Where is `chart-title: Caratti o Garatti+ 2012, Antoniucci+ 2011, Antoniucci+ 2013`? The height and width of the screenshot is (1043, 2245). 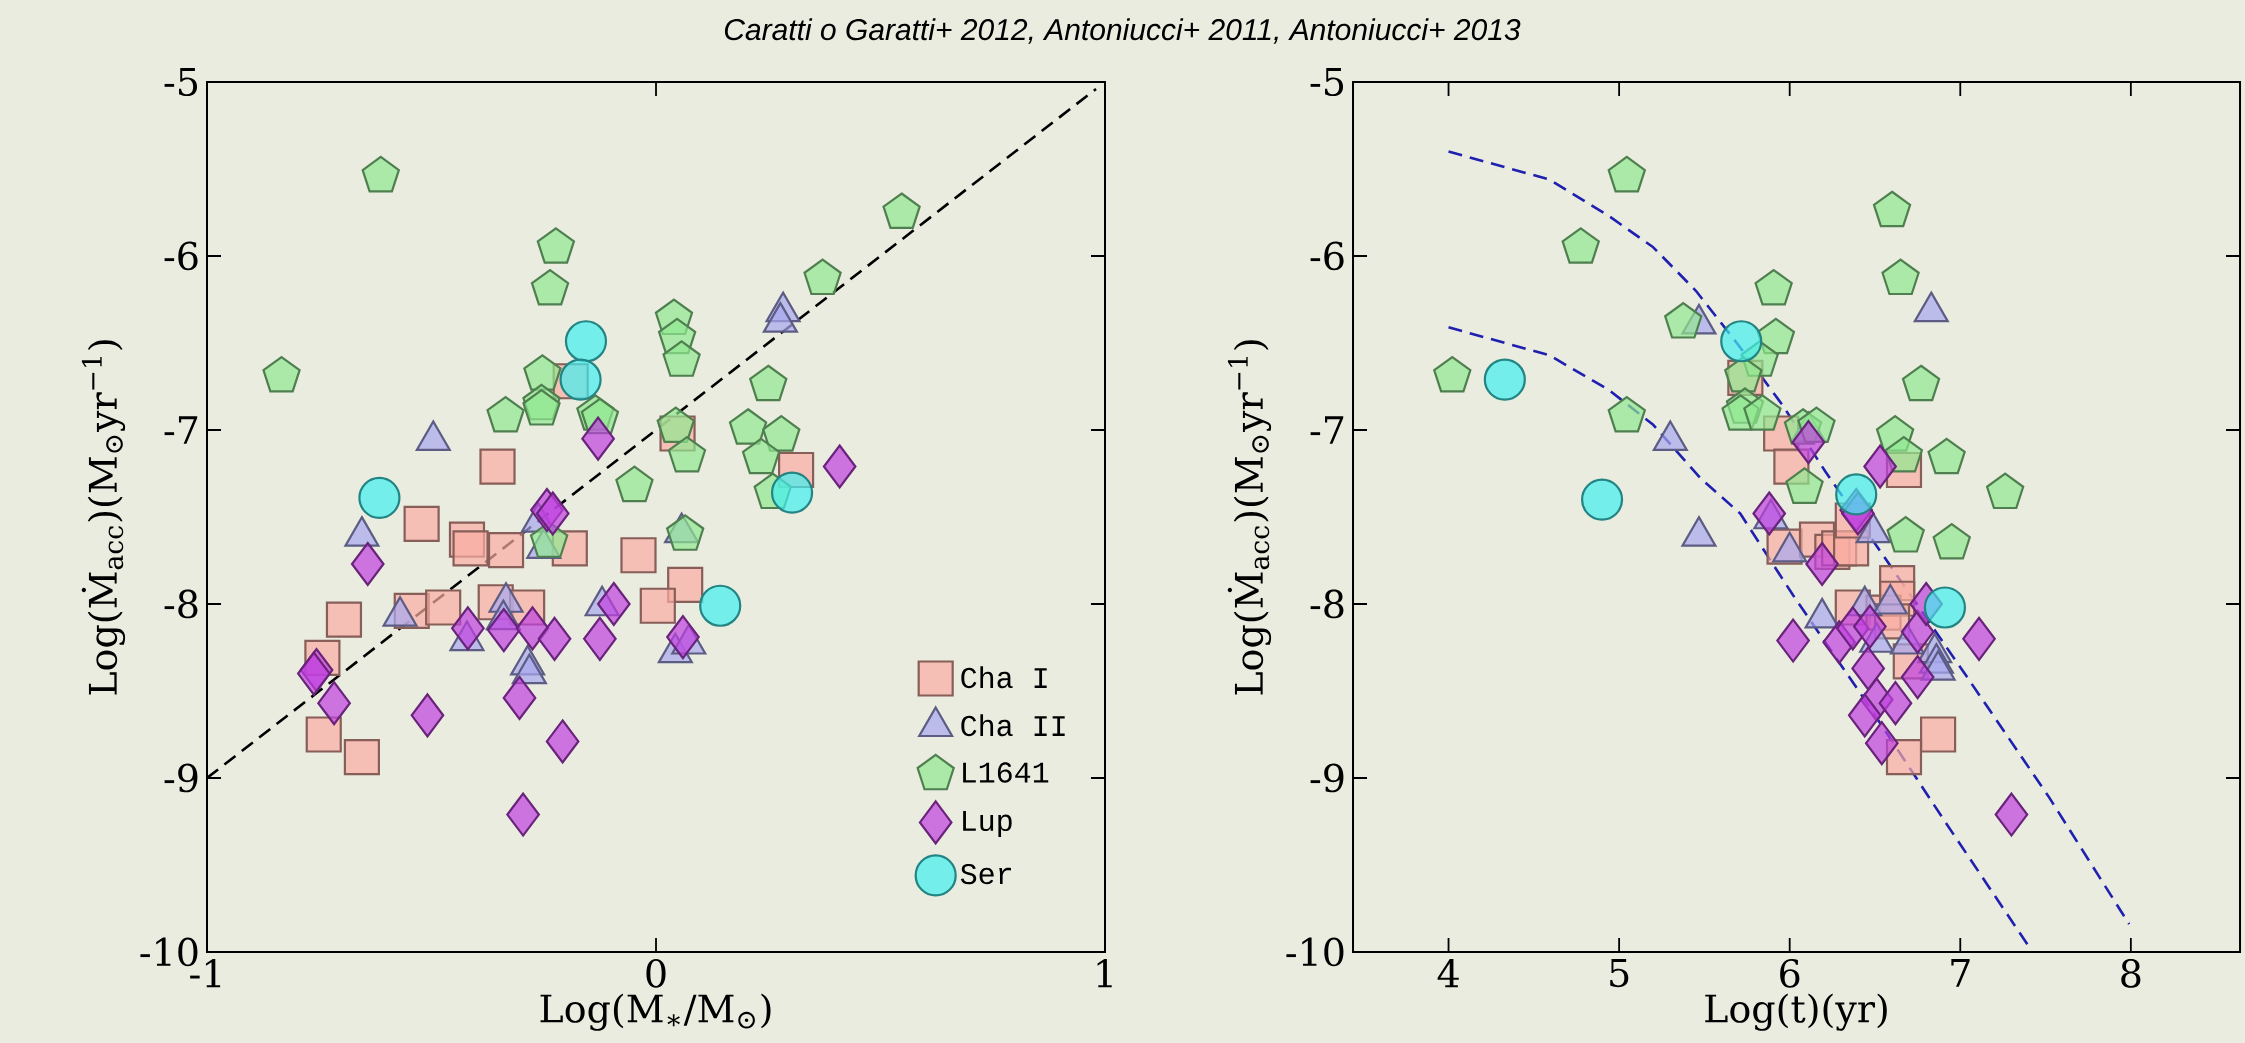
chart-title: Caratti o Garatti+ 2012, Antoniucci+ 2011, Antoniucci+ 2013 is located at coordinates (1122, 31).